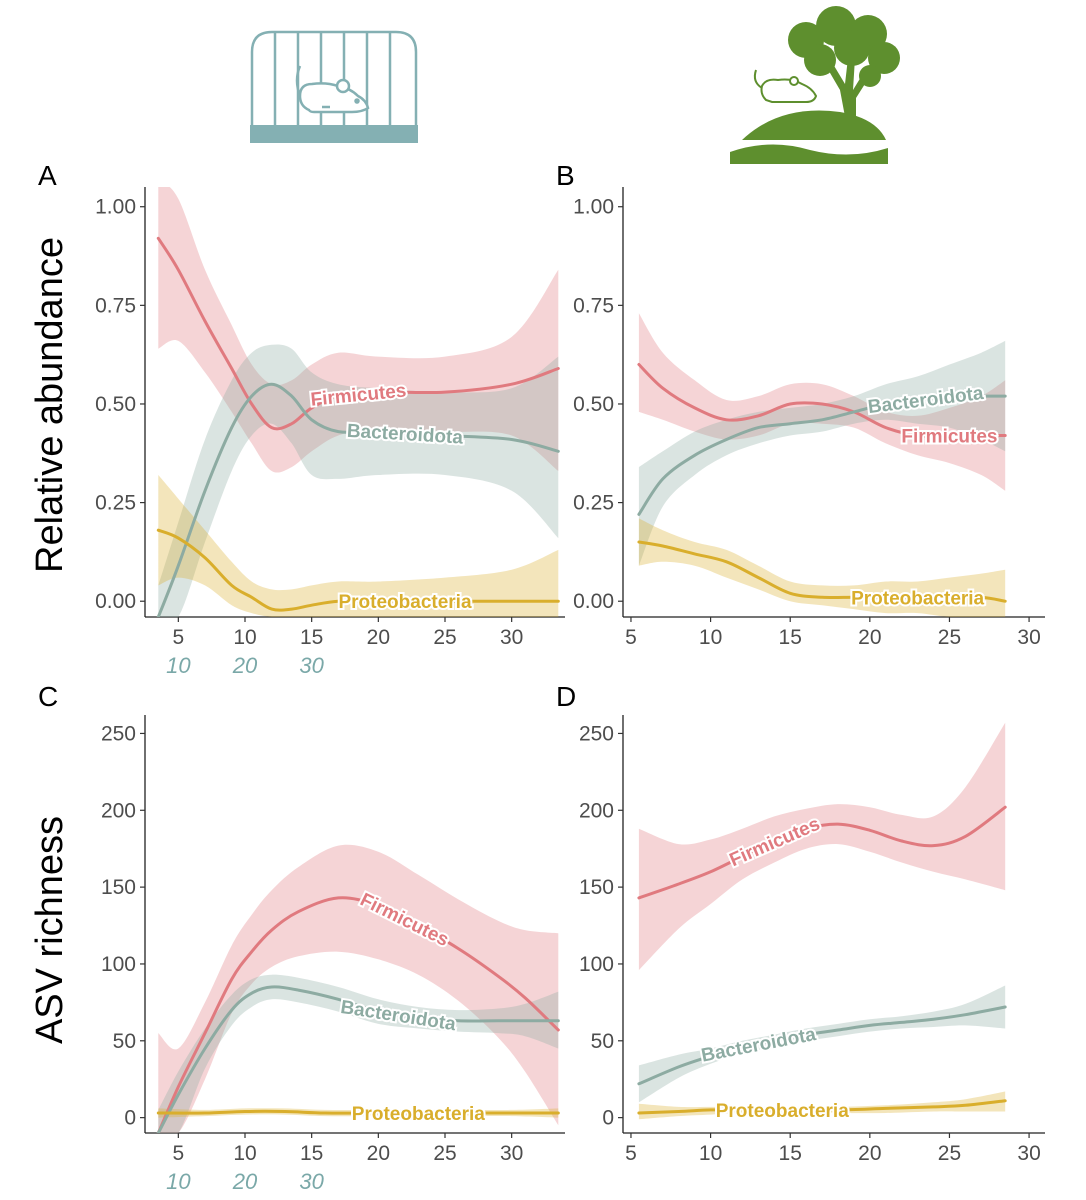  Describe the element at coordinates (815, 85) in the screenshot. I see `wild-mouse-tree-icon` at that location.